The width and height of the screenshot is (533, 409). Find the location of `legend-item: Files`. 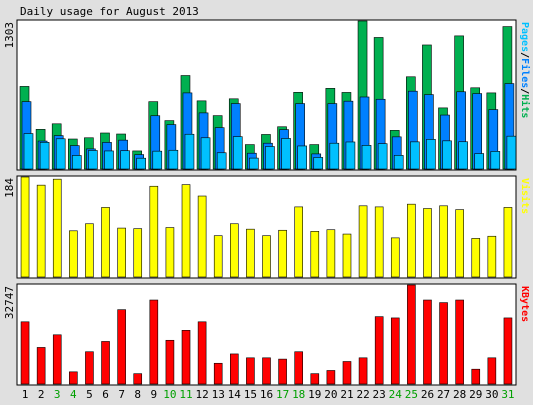

legend-item: Files is located at coordinates (525, 73).